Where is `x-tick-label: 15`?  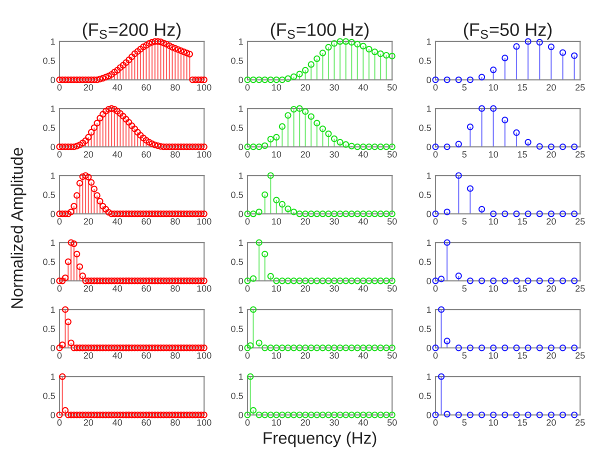
x-tick-label: 15 is located at coordinates (522, 87).